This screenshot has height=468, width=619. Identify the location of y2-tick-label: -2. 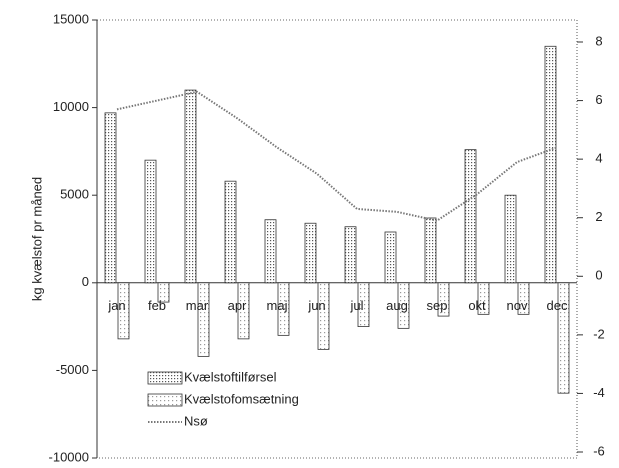
(599, 333).